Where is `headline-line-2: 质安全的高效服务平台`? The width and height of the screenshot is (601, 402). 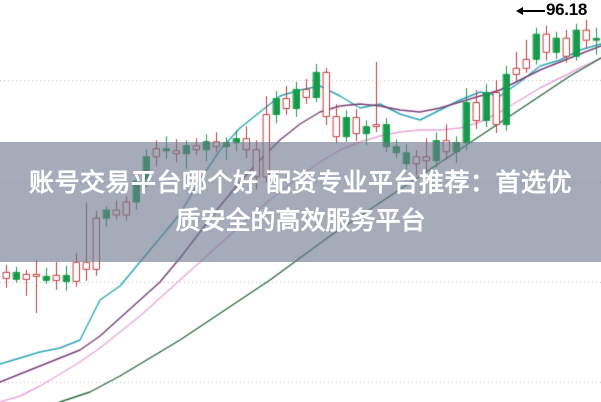 headline-line-2: 质安全的高效服务平台 is located at coordinates (300, 221).